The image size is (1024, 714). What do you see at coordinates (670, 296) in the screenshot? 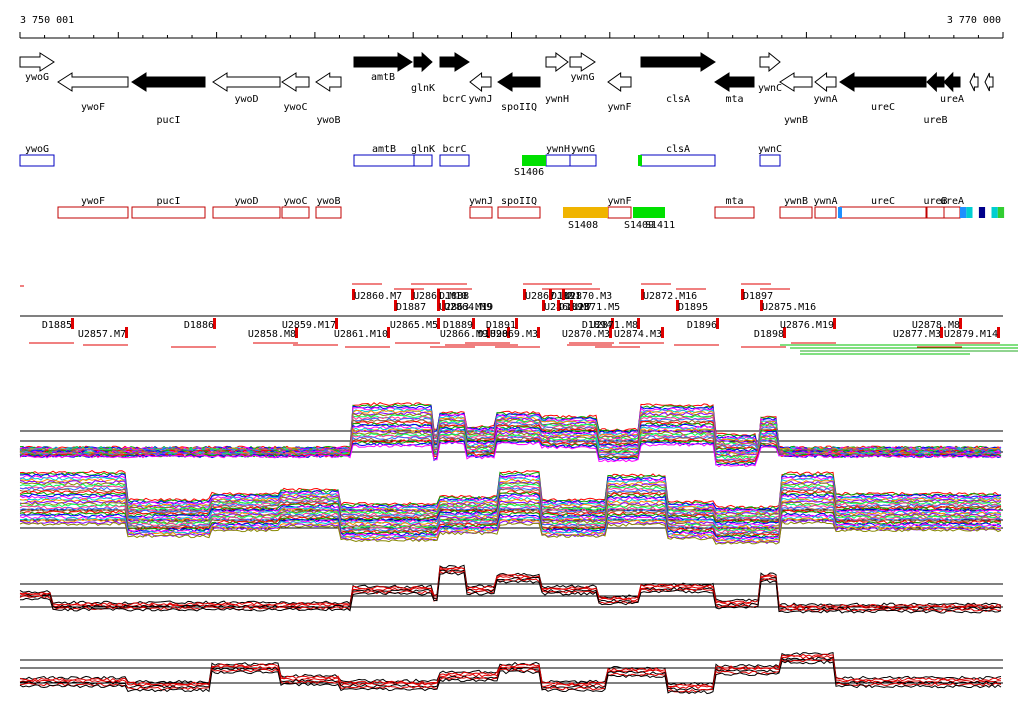
I see `tss-plus-label: U2872.M16` at bounding box center [670, 296].